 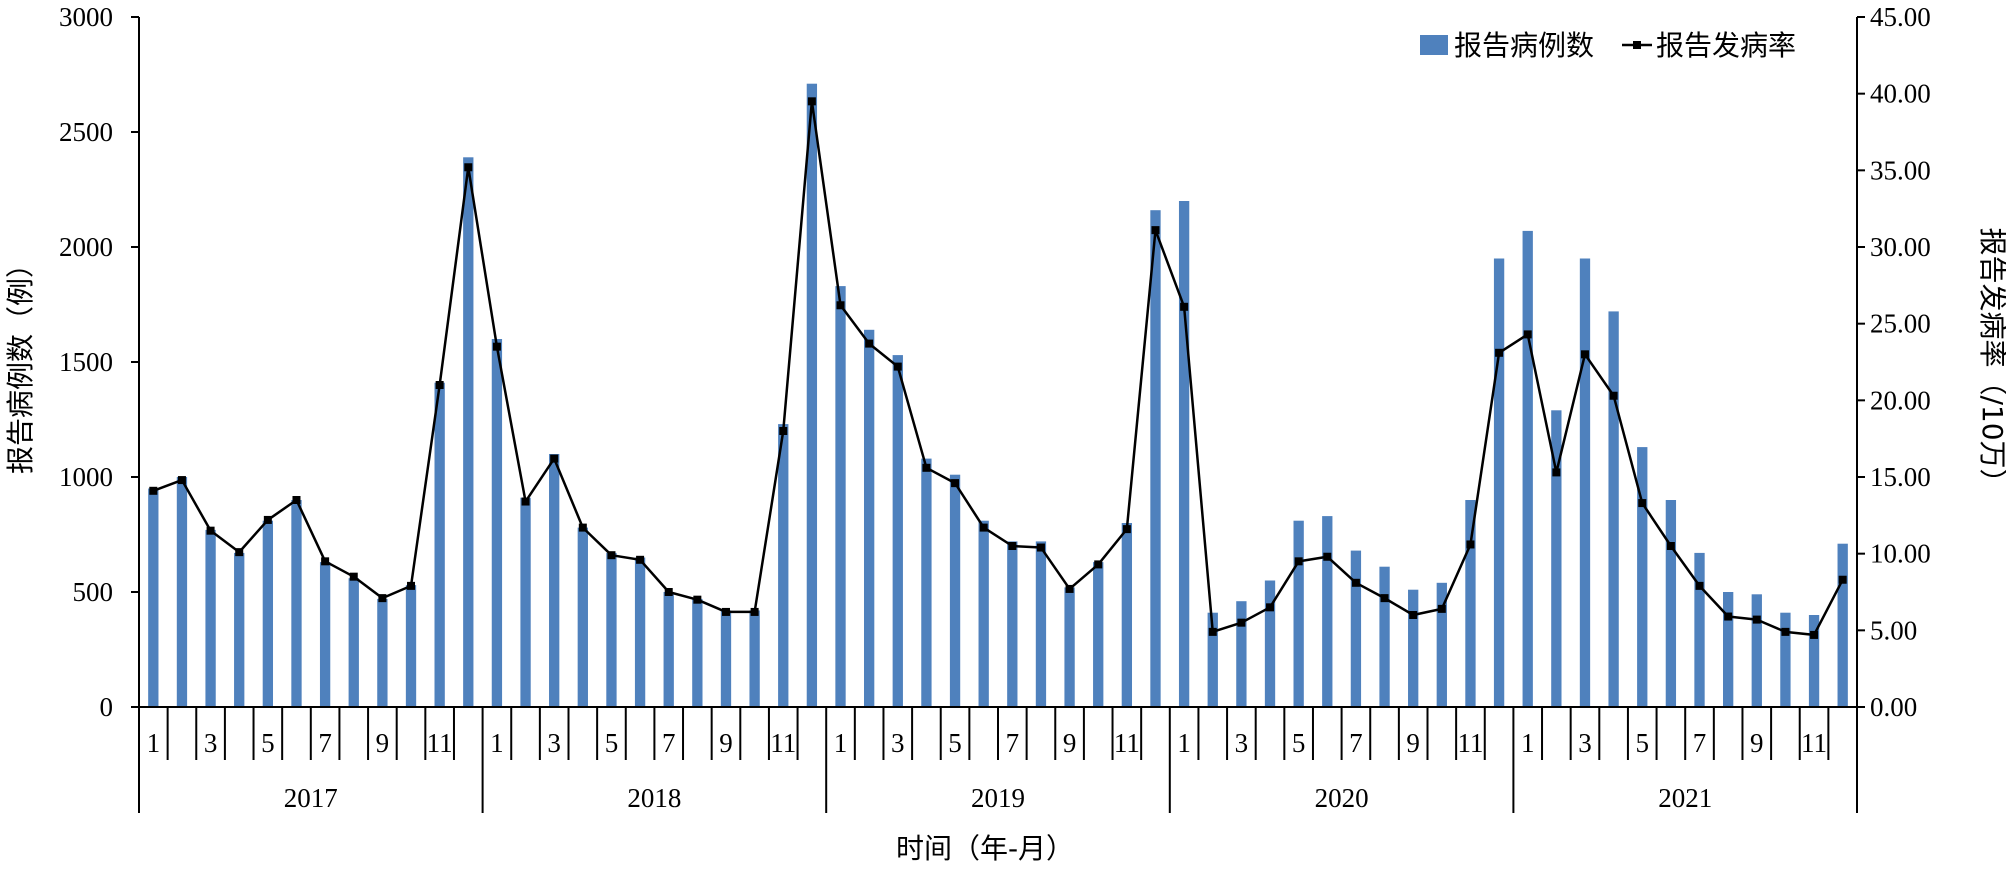 I want to click on year-label: 2018, so click(x=654, y=798).